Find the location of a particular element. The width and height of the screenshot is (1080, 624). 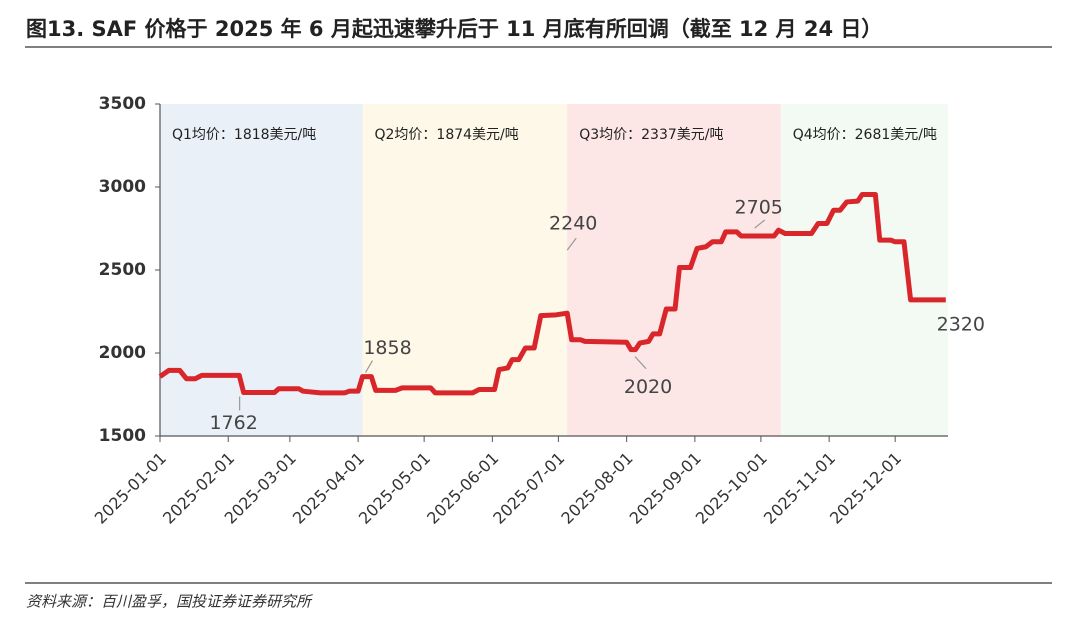

source-note: 资料来源：百川盈孚，国投证券证券研究所 is located at coordinates (169, 602).